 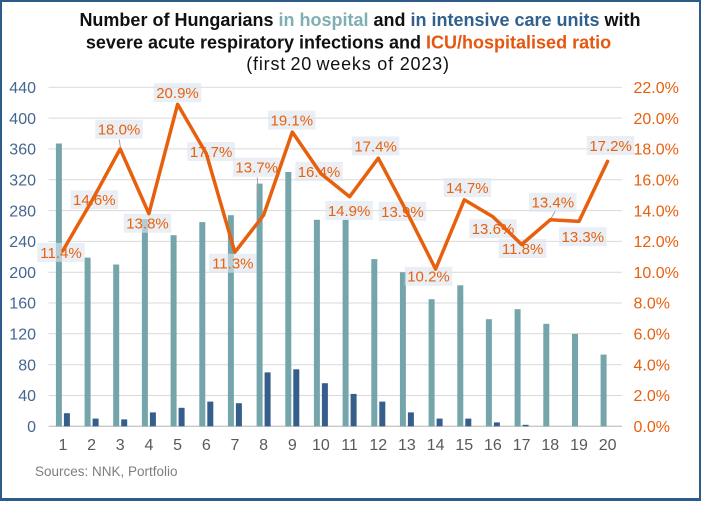 I want to click on svg-text: 11, so click(x=349, y=445).